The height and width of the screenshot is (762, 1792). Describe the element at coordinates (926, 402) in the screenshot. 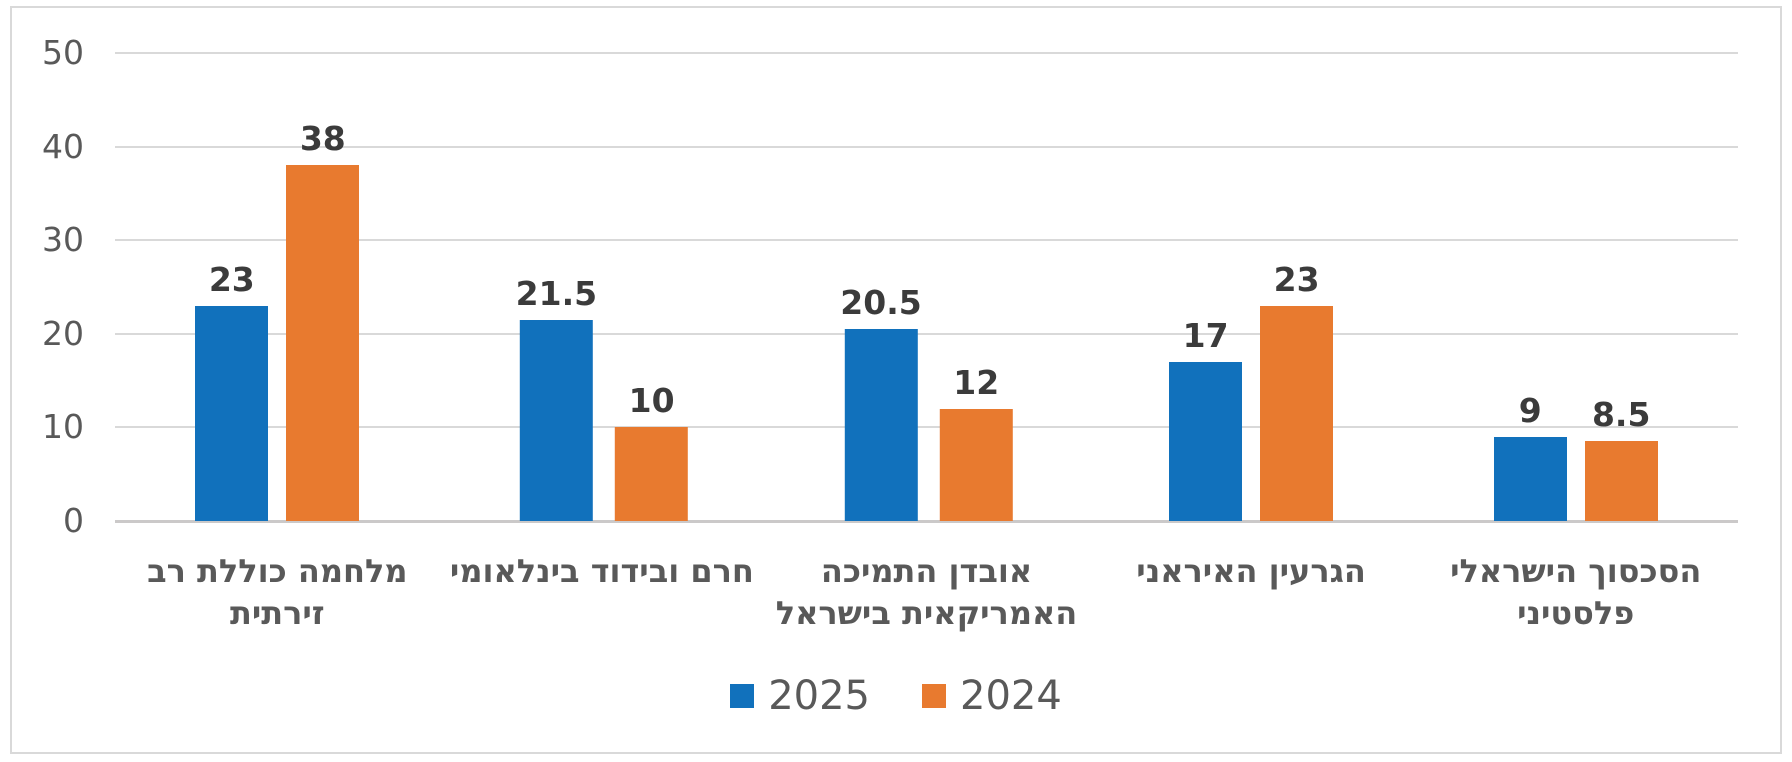

I see `bar-pair: 20.5 12` at that location.